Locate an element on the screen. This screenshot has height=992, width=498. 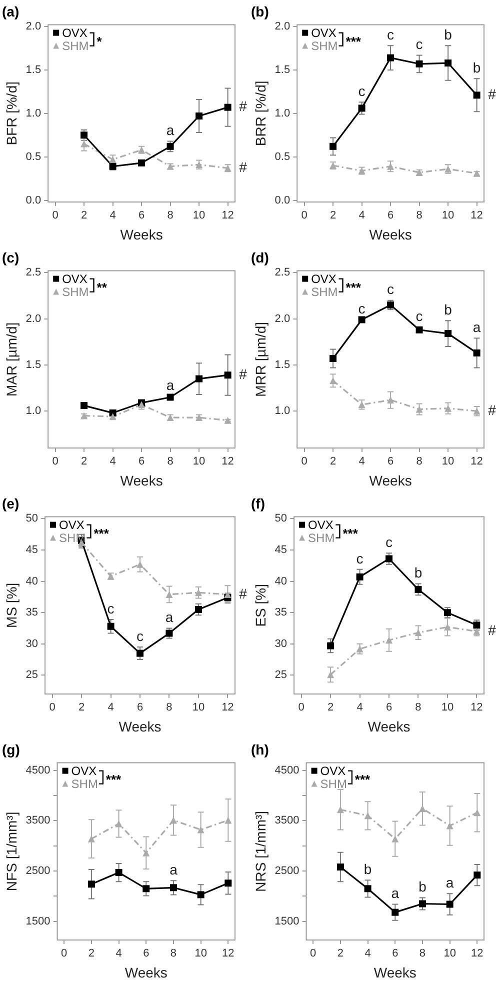
y-tick-label: 35 is located at coordinates (32, 612).